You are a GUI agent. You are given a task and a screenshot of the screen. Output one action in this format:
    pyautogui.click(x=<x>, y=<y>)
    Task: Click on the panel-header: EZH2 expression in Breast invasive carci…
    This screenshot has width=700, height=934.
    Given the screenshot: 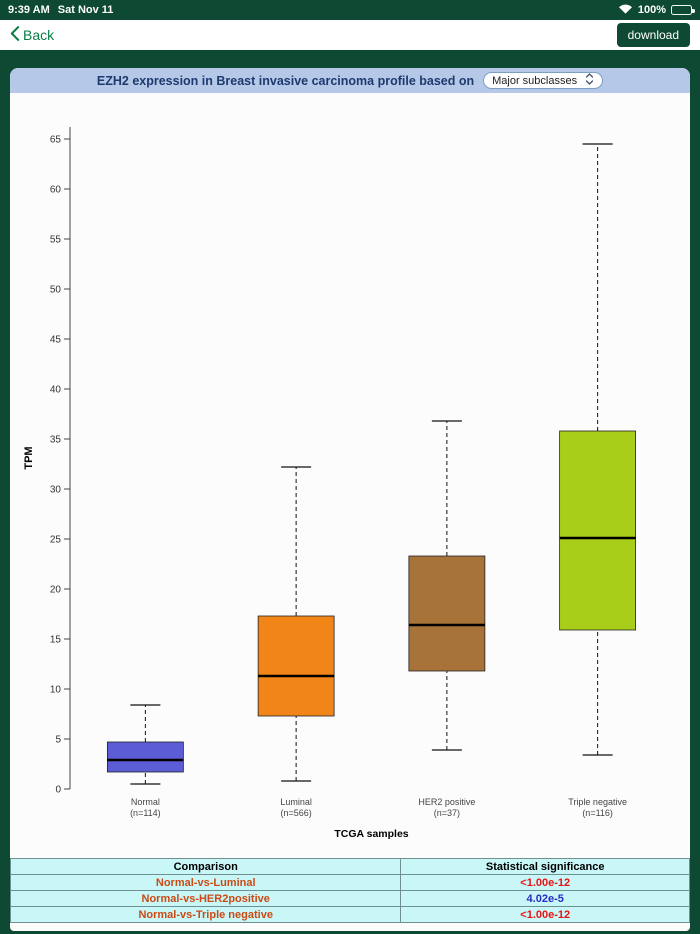 What is the action you would take?
    pyautogui.click(x=350, y=80)
    